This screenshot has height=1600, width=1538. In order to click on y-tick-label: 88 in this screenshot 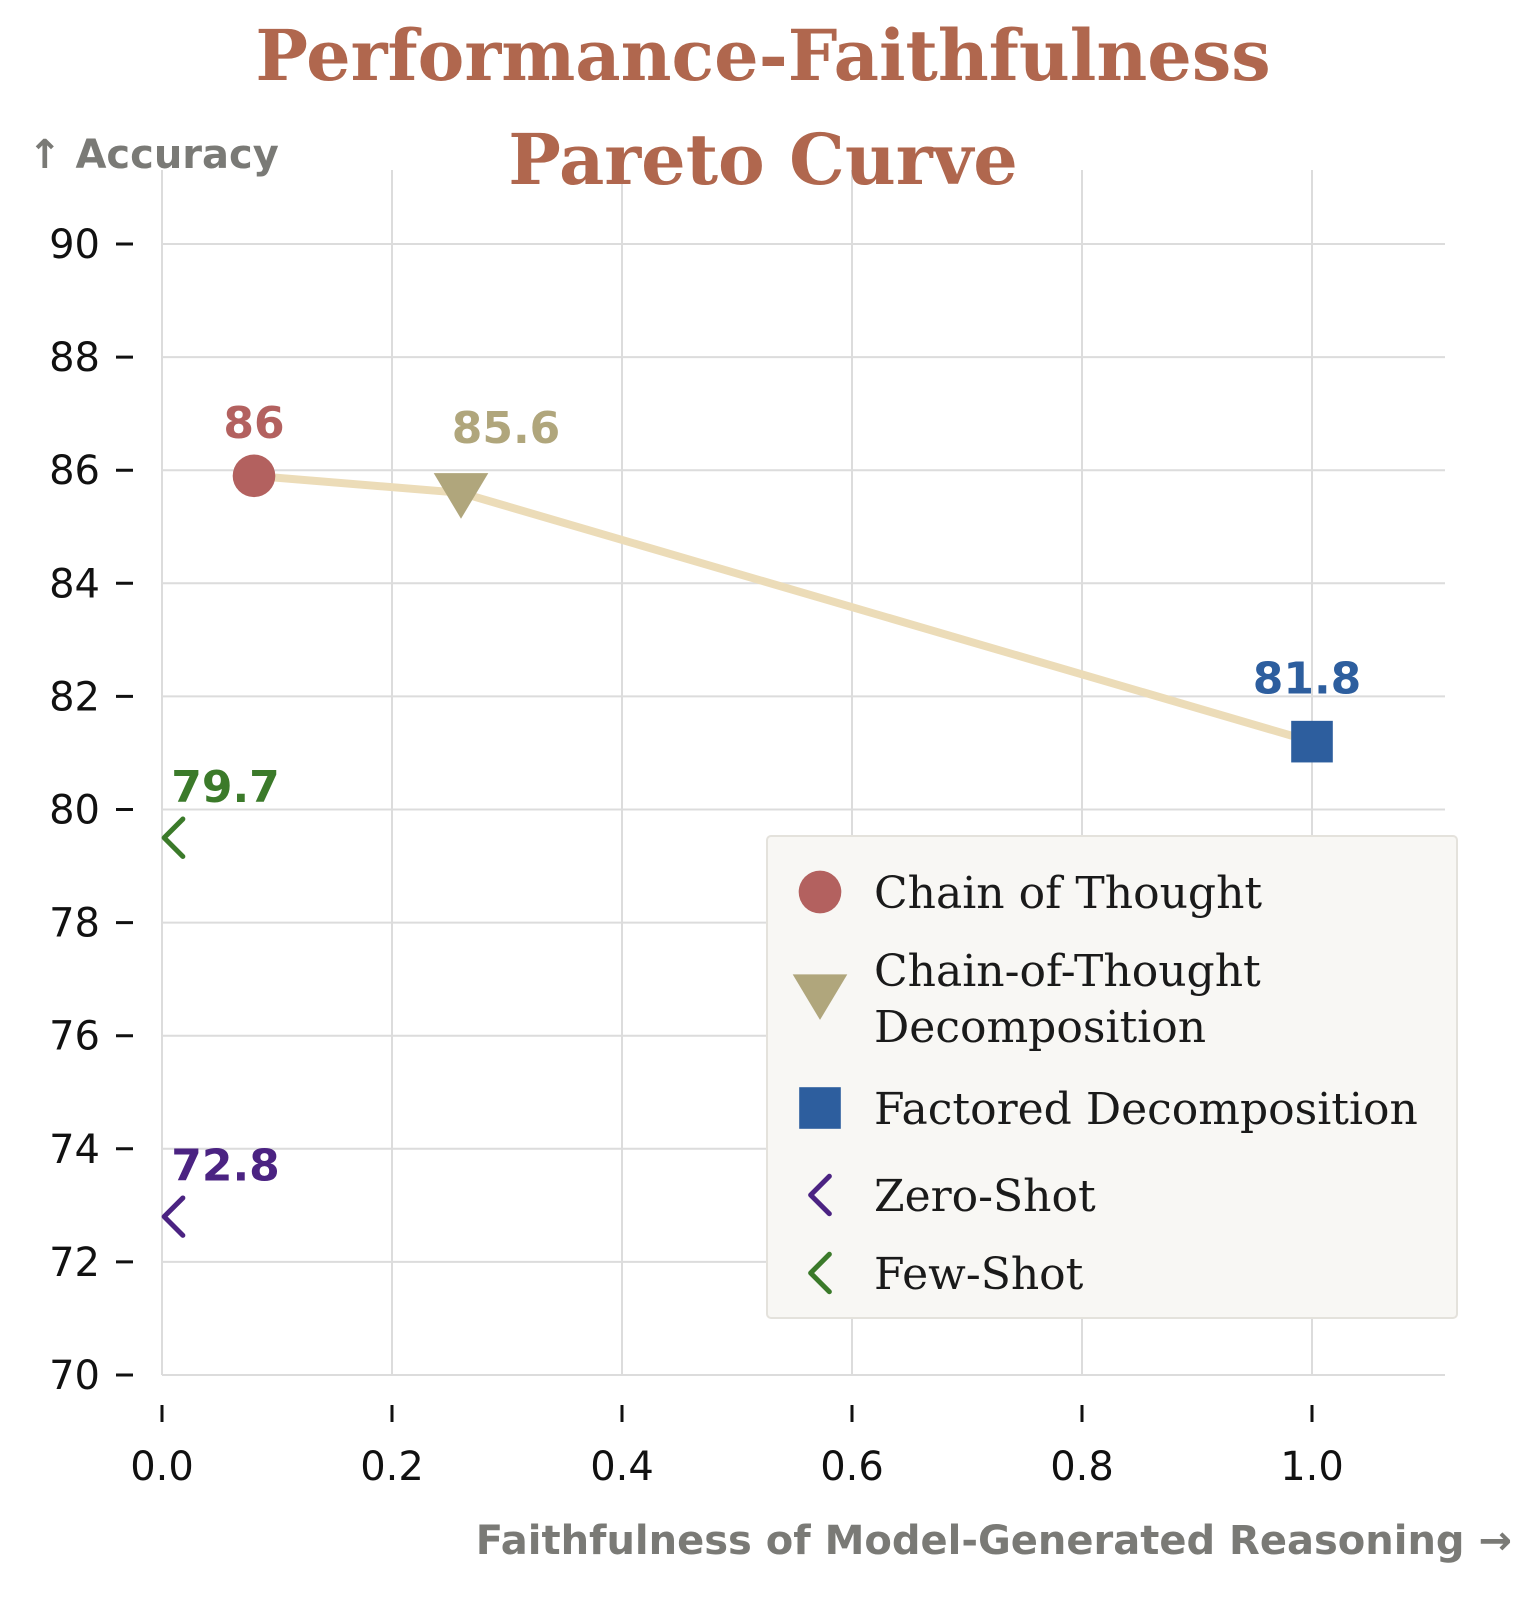, I will do `click(74, 358)`.